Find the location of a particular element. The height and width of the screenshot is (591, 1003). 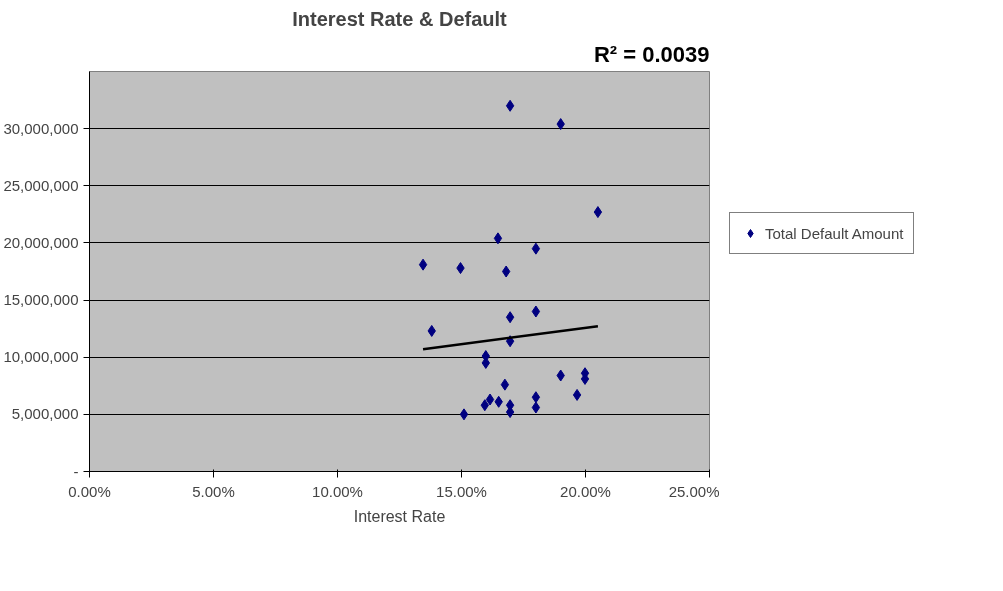

y-tick-label: 25,000,000 is located at coordinates (41, 185).